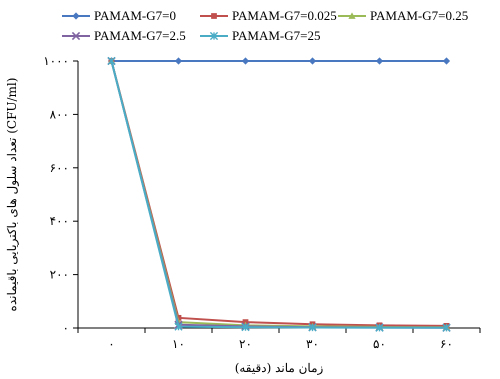  I want to click on legend-item: PAMAM-G7=25, so click(260, 35).